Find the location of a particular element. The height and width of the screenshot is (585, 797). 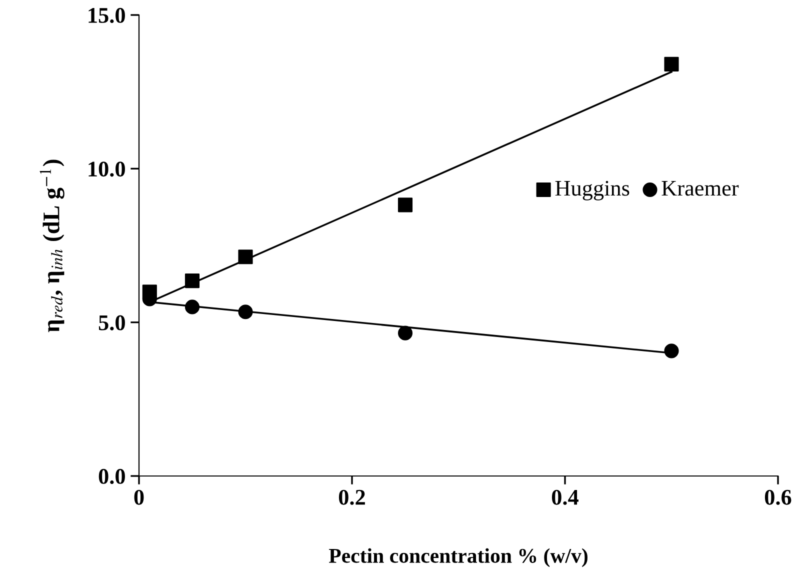

y-tick-label: 10.0 is located at coordinates (106, 169).